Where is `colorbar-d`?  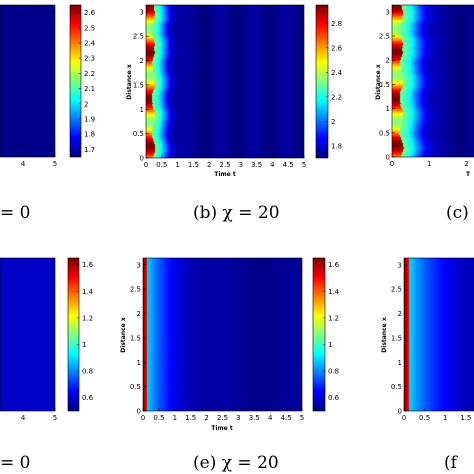
colorbar-d is located at coordinates (73, 334).